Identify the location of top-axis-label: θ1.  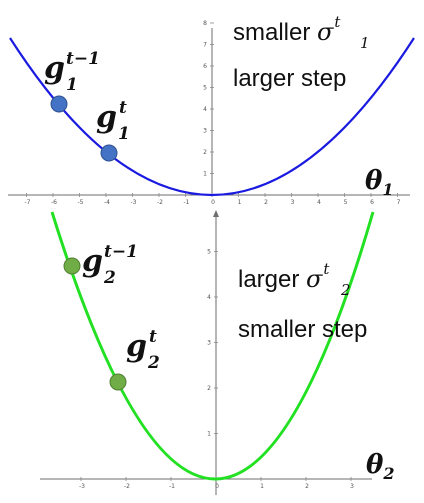
(379, 182).